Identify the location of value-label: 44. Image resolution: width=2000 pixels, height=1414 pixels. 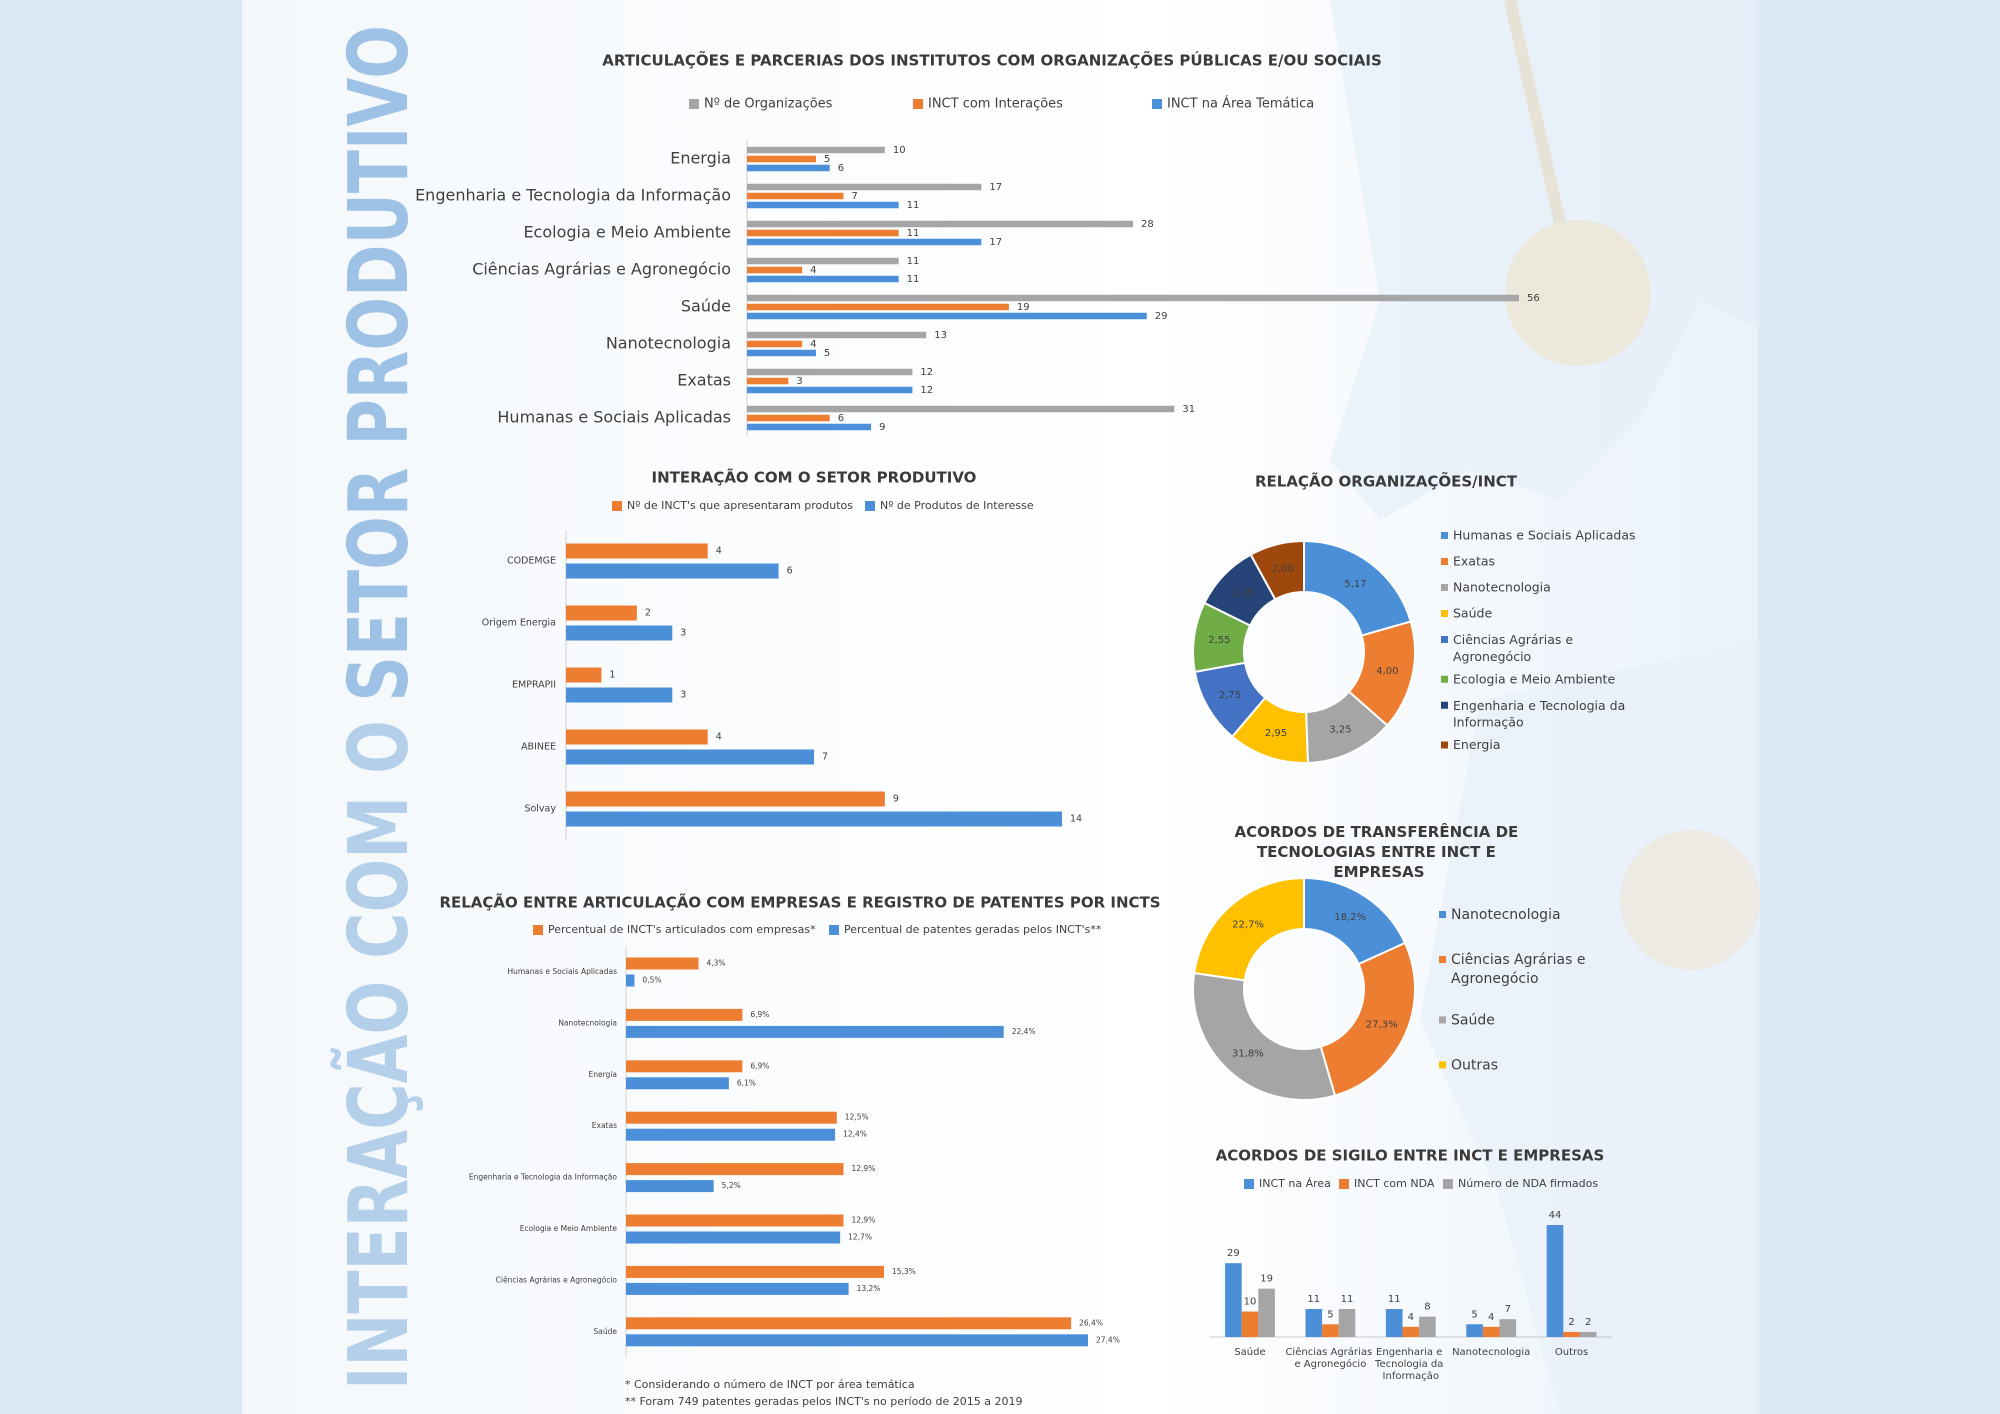
(1555, 1215).